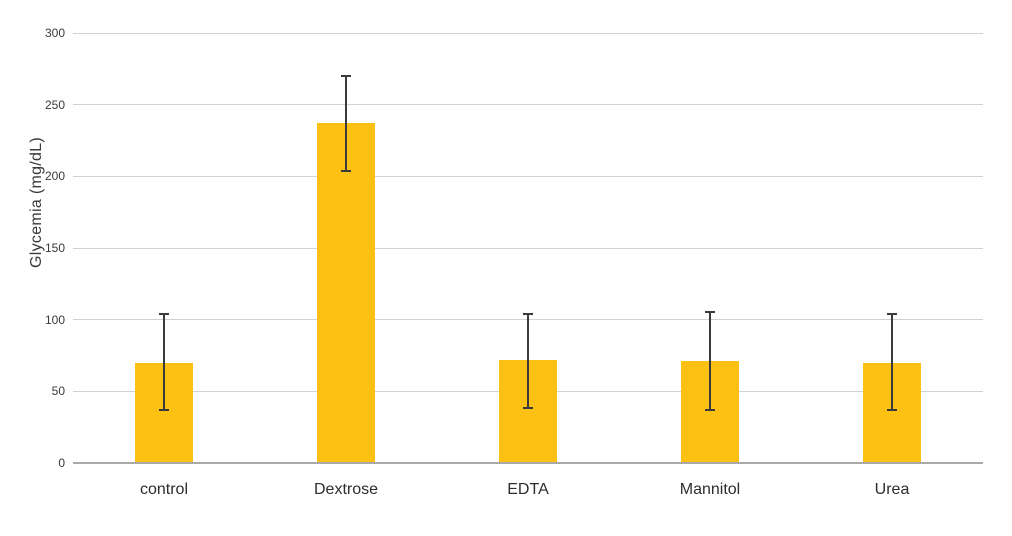 Image resolution: width=1012 pixels, height=536 pixels. I want to click on y-tick-label: 0, so click(61, 463).